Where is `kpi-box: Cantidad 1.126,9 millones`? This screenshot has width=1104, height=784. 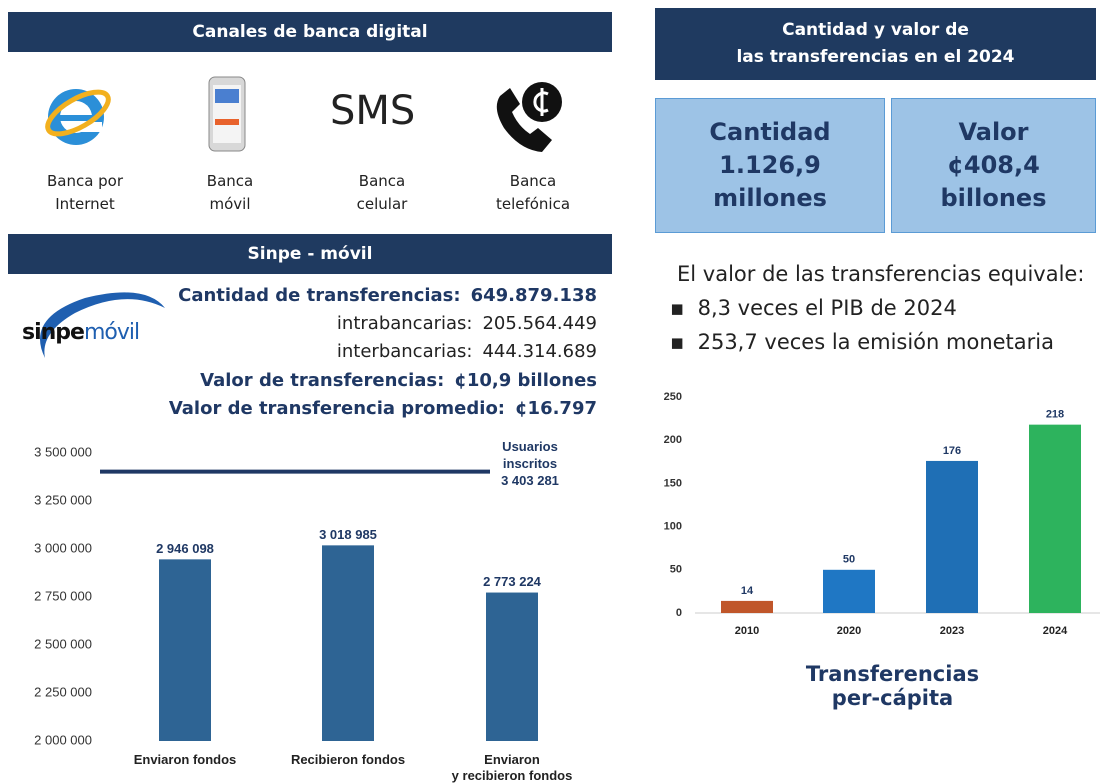 kpi-box: Cantidad 1.126,9 millones is located at coordinates (770, 165).